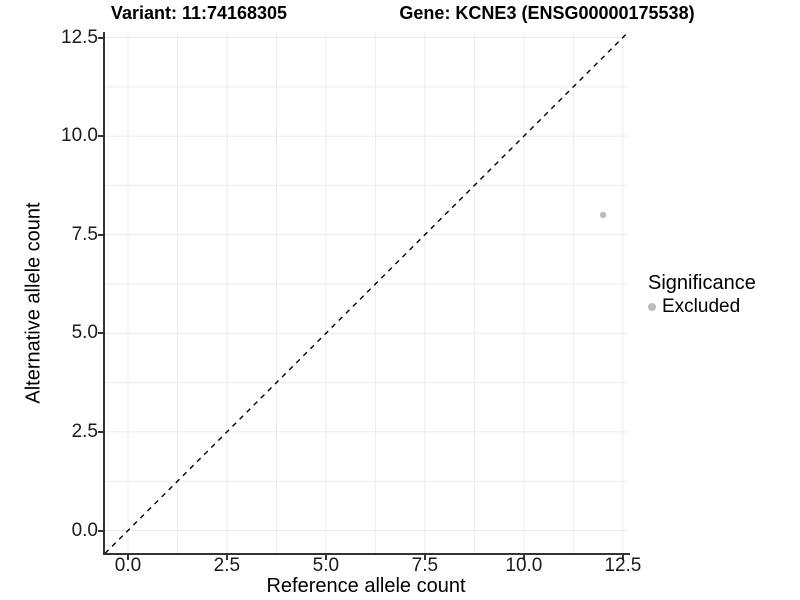  Describe the element at coordinates (623, 565) in the screenshot. I see `x-tick-label: 12.5` at that location.